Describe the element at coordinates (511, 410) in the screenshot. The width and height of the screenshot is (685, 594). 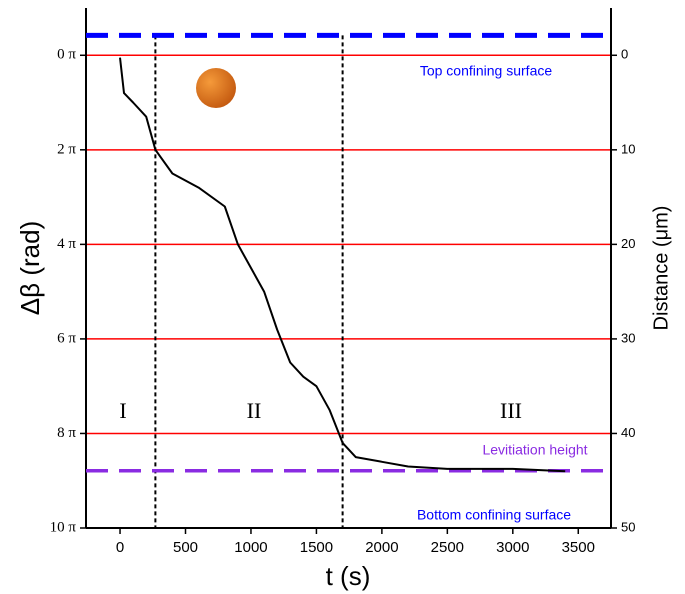
I see `annotation: III` at that location.